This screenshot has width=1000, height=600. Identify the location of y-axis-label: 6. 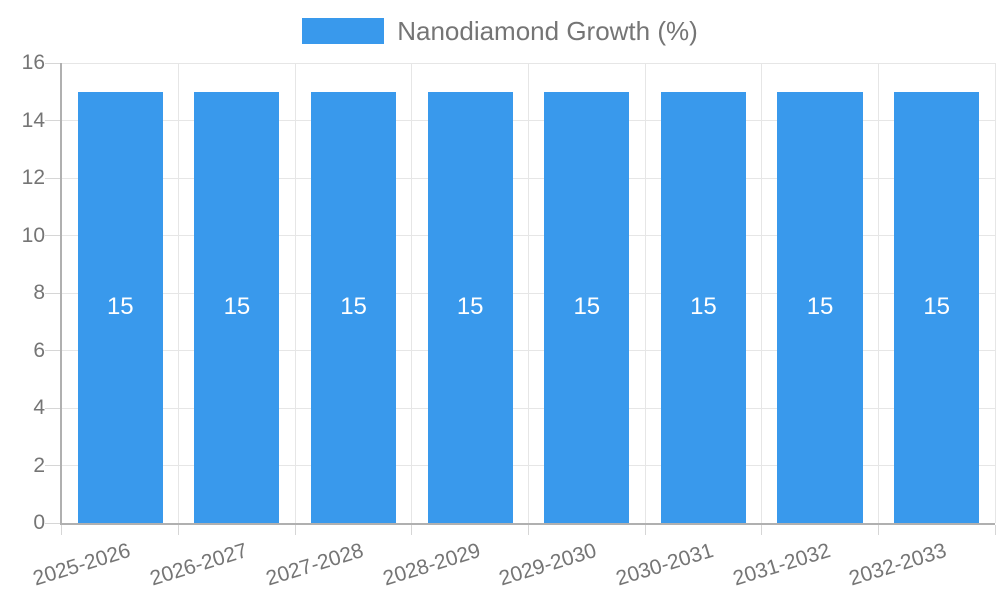
(39, 350).